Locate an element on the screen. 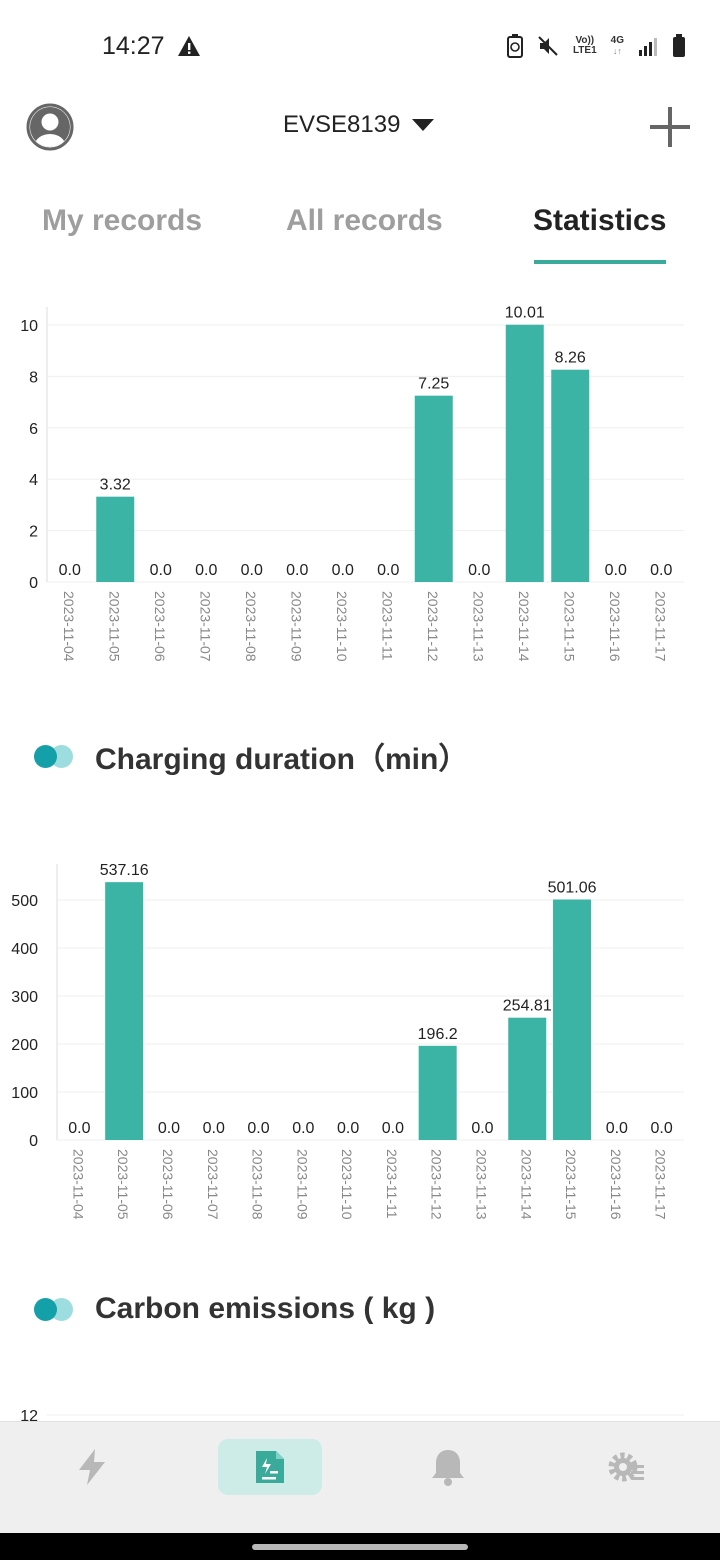 The image size is (720, 1560). y-tick-label: 200 is located at coordinates (24, 1045).